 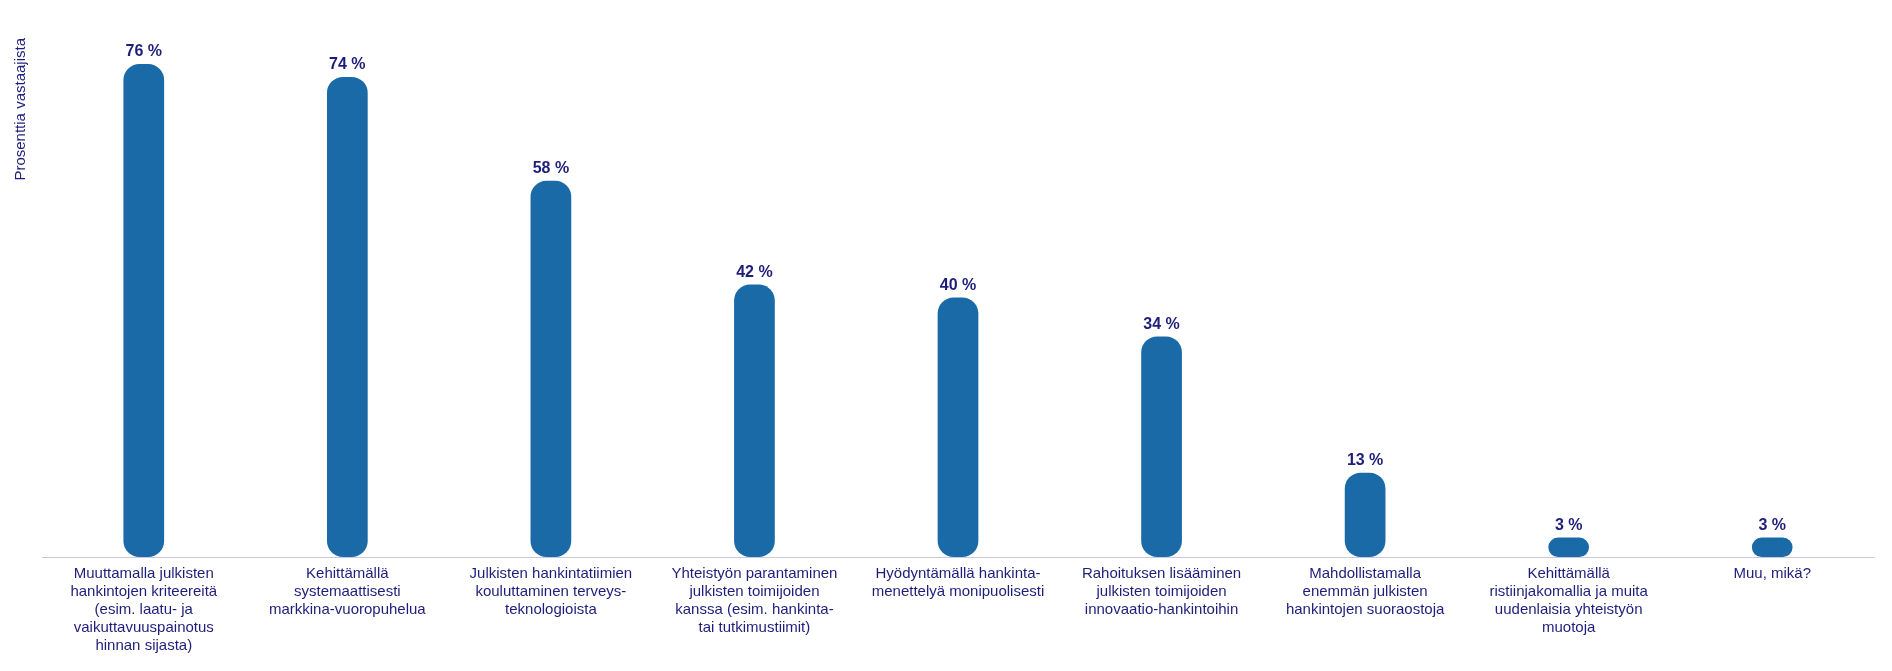 I want to click on data-label: 42 %, so click(x=754, y=271).